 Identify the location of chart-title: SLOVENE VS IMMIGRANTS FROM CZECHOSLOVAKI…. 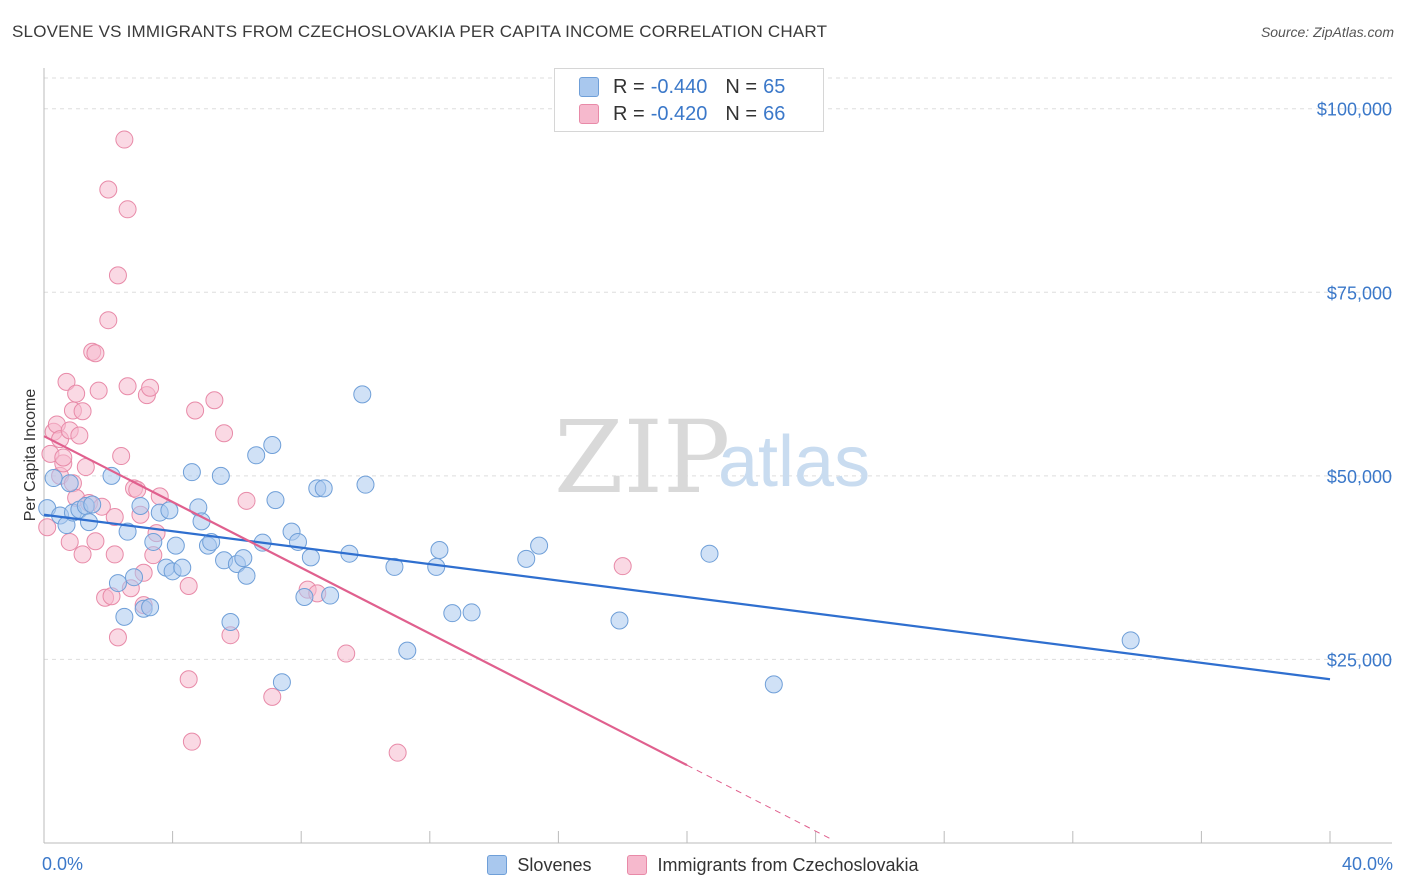
(420, 31).